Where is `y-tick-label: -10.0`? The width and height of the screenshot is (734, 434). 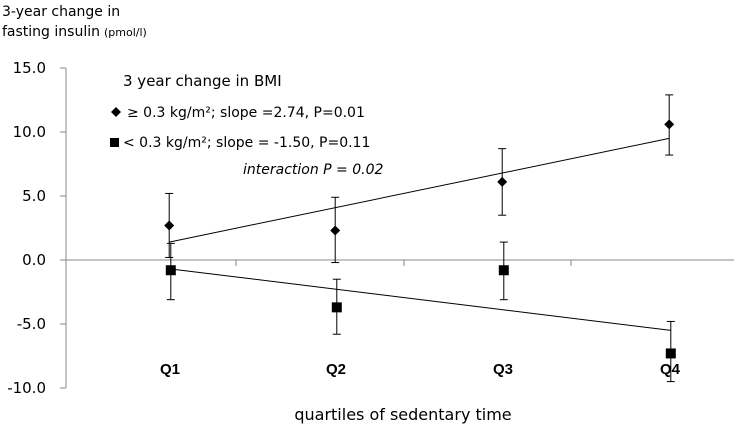
y-tick-label: -10.0 is located at coordinates (26, 388).